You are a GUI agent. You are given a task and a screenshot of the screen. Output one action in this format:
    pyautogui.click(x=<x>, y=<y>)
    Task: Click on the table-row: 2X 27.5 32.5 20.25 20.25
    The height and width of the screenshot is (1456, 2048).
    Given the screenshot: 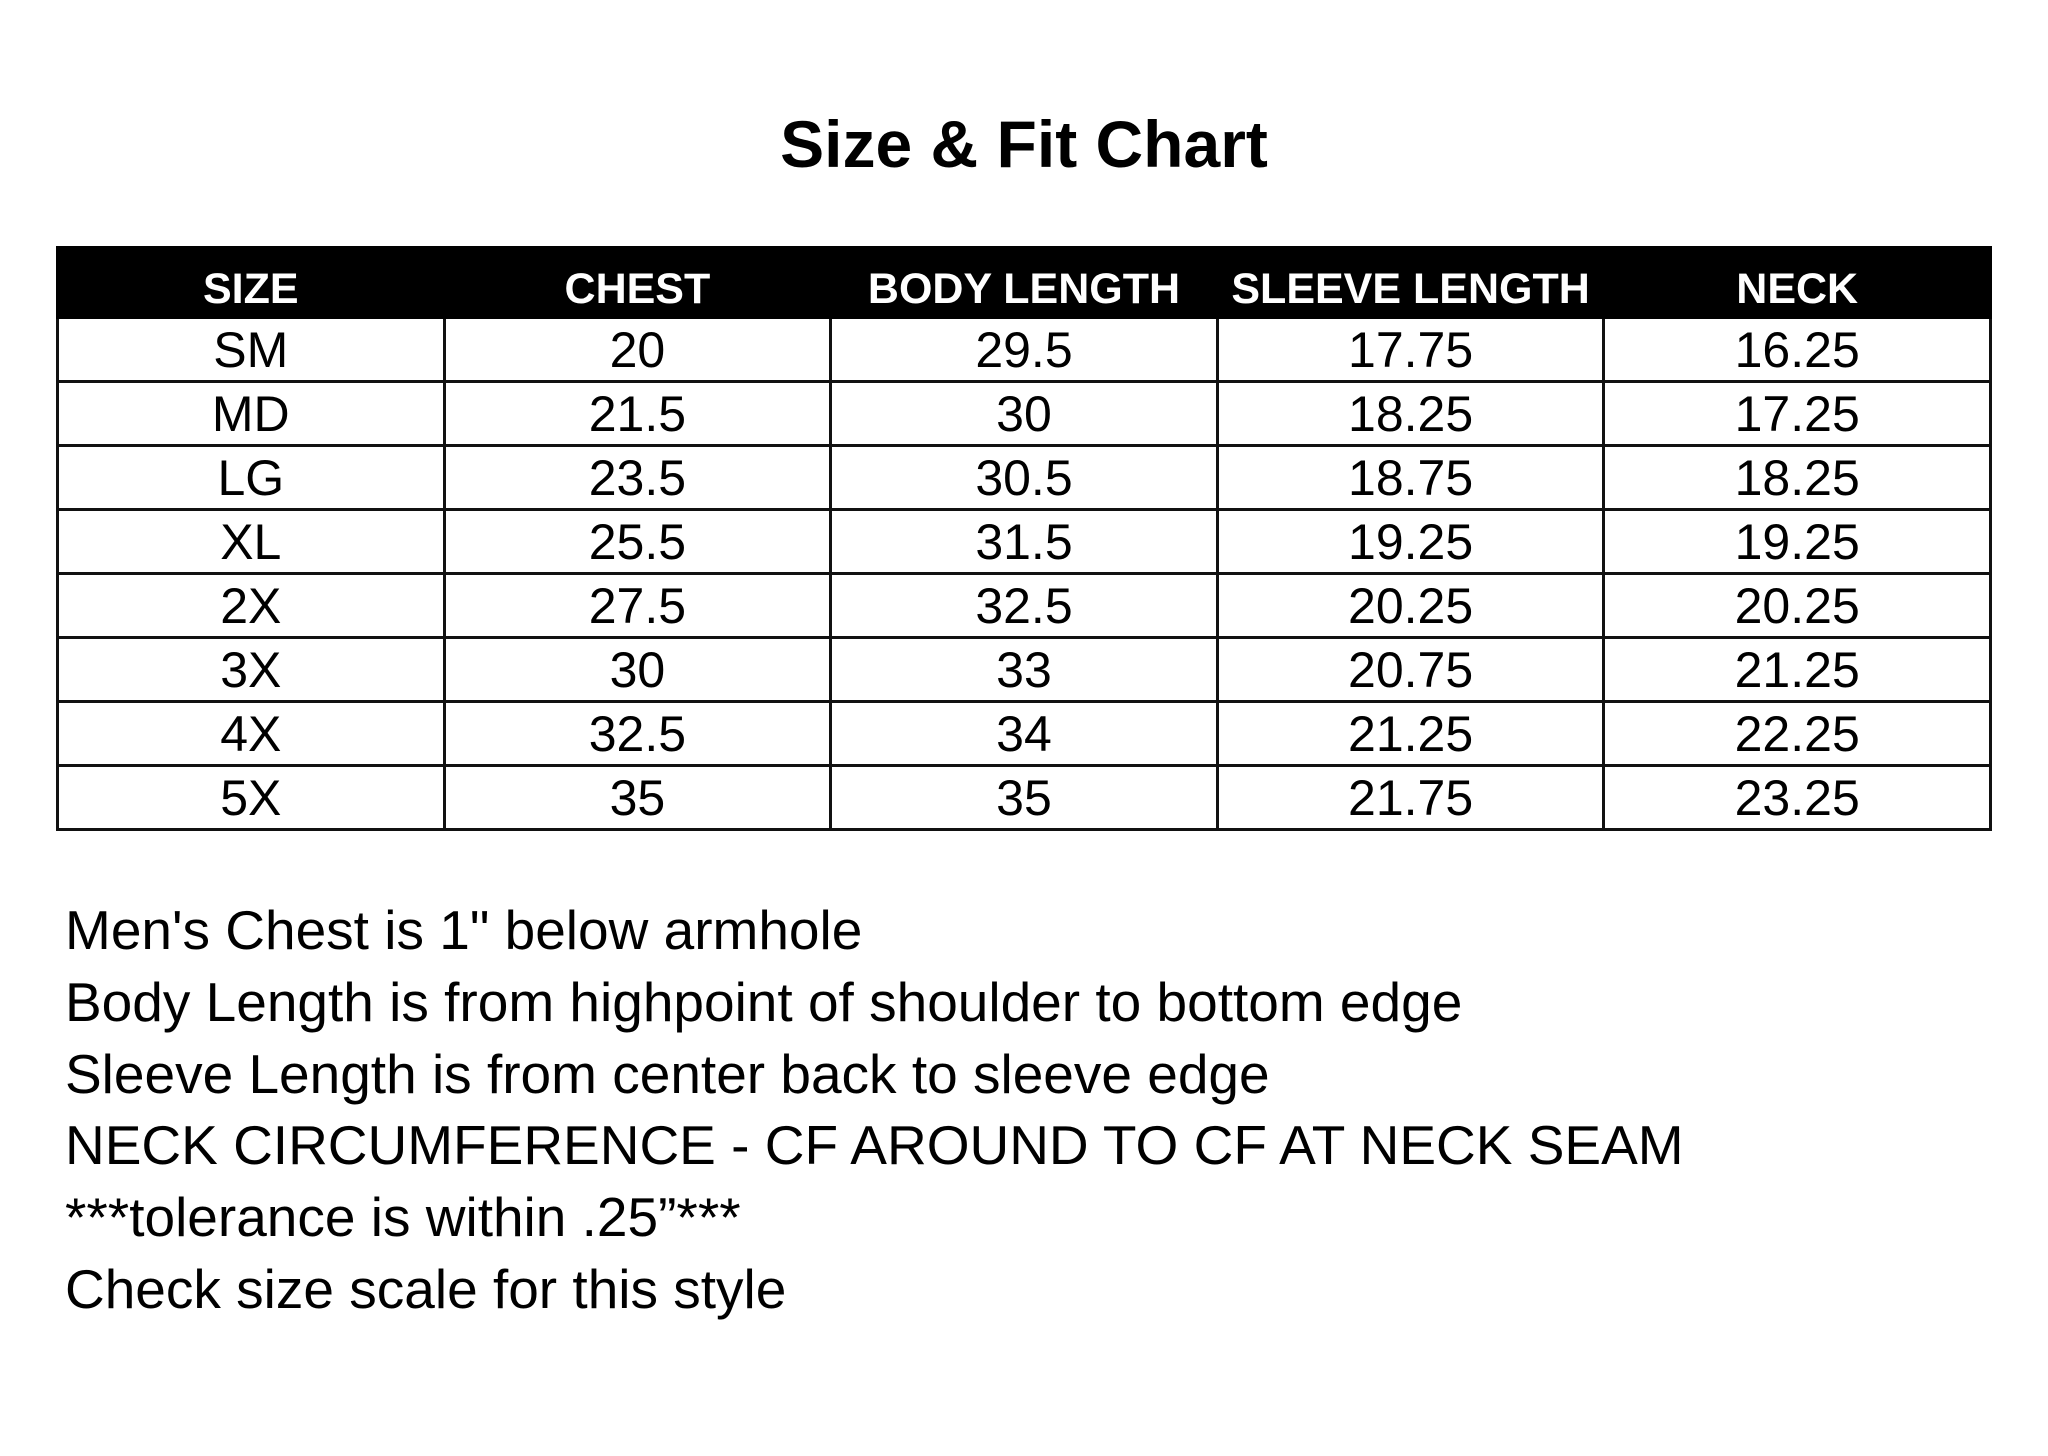 What is the action you would take?
    pyautogui.click(x=1024, y=605)
    